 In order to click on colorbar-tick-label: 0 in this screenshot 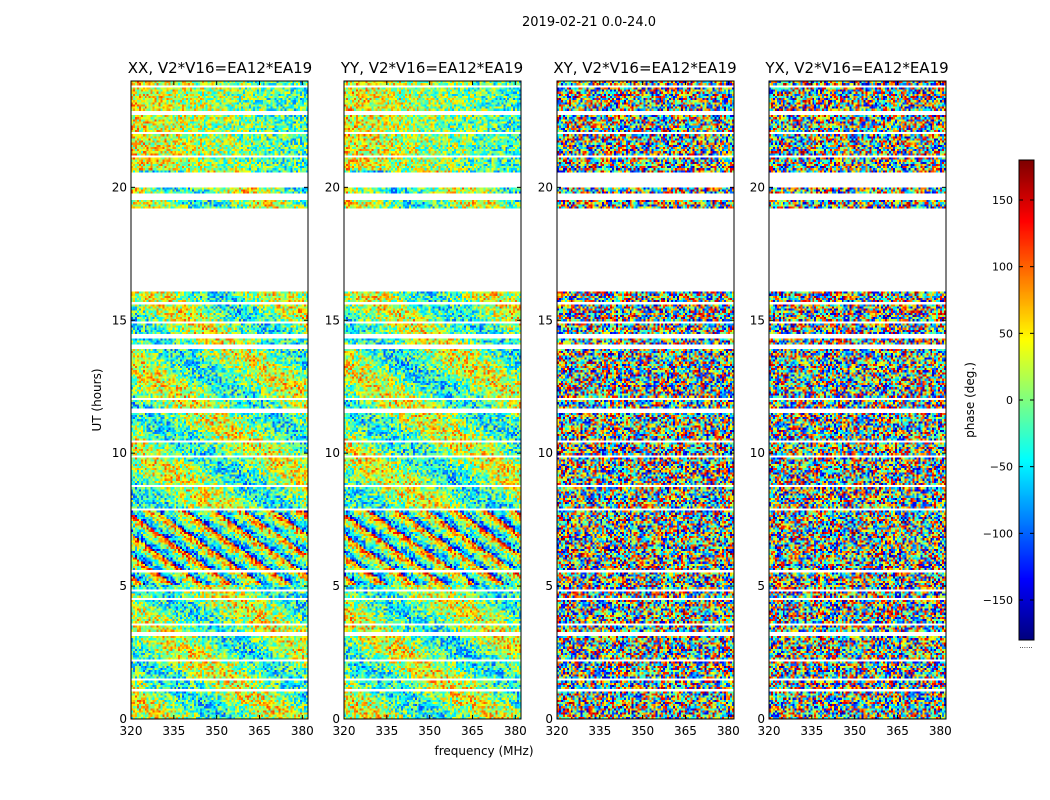, I will do `click(1009, 400)`.